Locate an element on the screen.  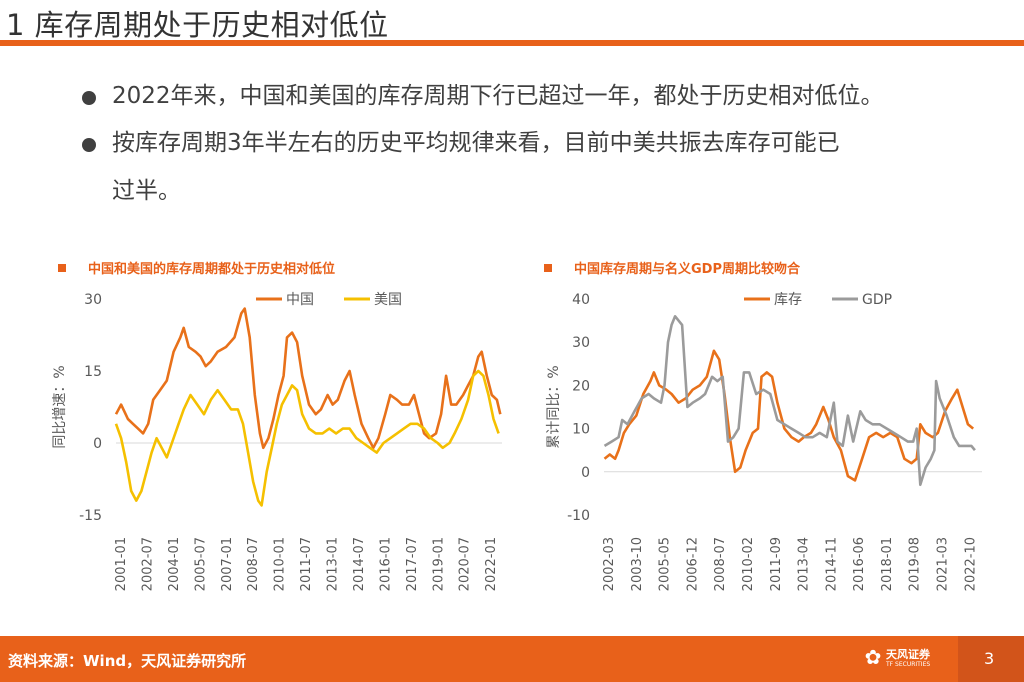
page-number: 3 is located at coordinates (989, 658).